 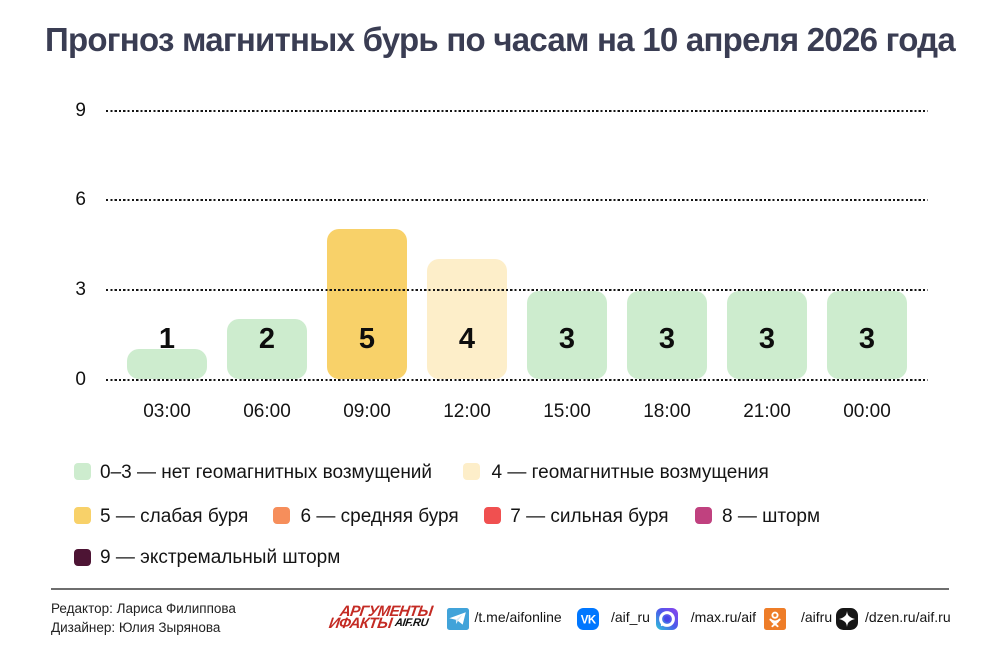 I want to click on svg-text: VK, so click(x=589, y=620).